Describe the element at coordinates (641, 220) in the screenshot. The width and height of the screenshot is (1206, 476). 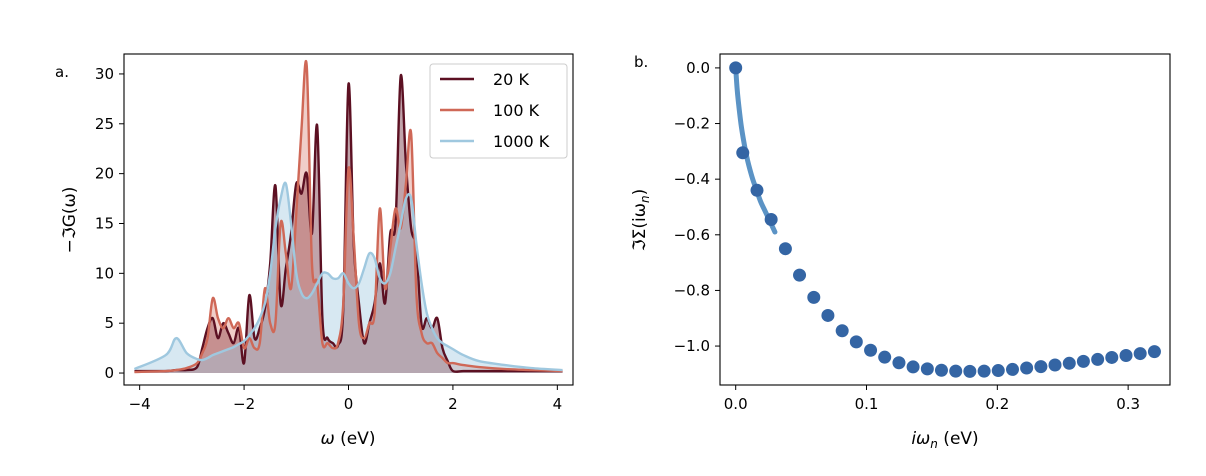
I see `panel-b-y-label: ℑΣ(iωn)` at that location.